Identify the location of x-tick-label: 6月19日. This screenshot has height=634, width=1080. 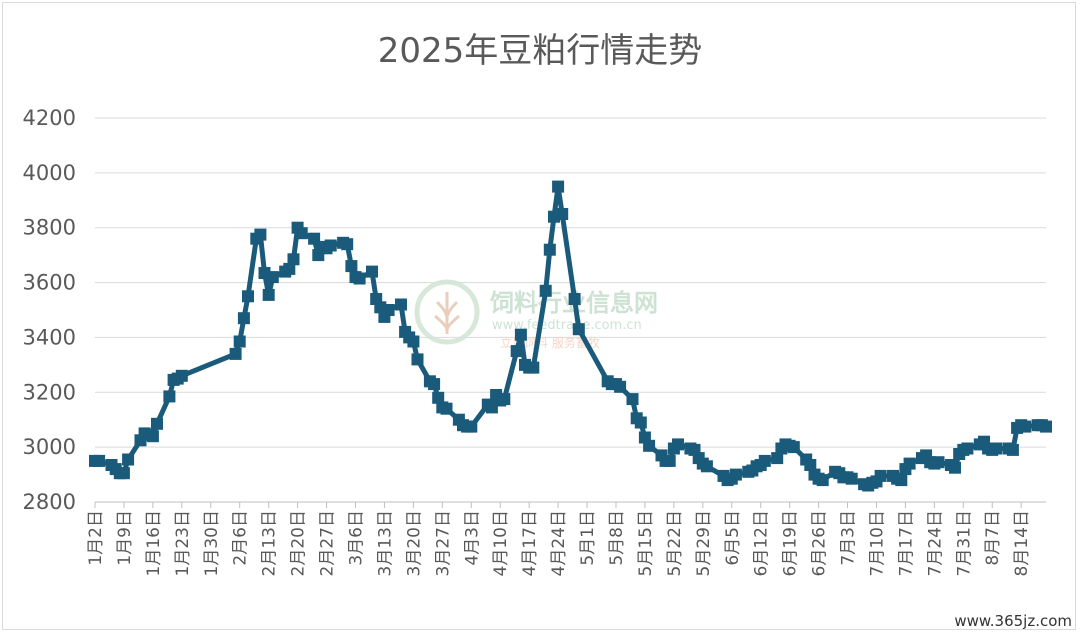
(791, 543).